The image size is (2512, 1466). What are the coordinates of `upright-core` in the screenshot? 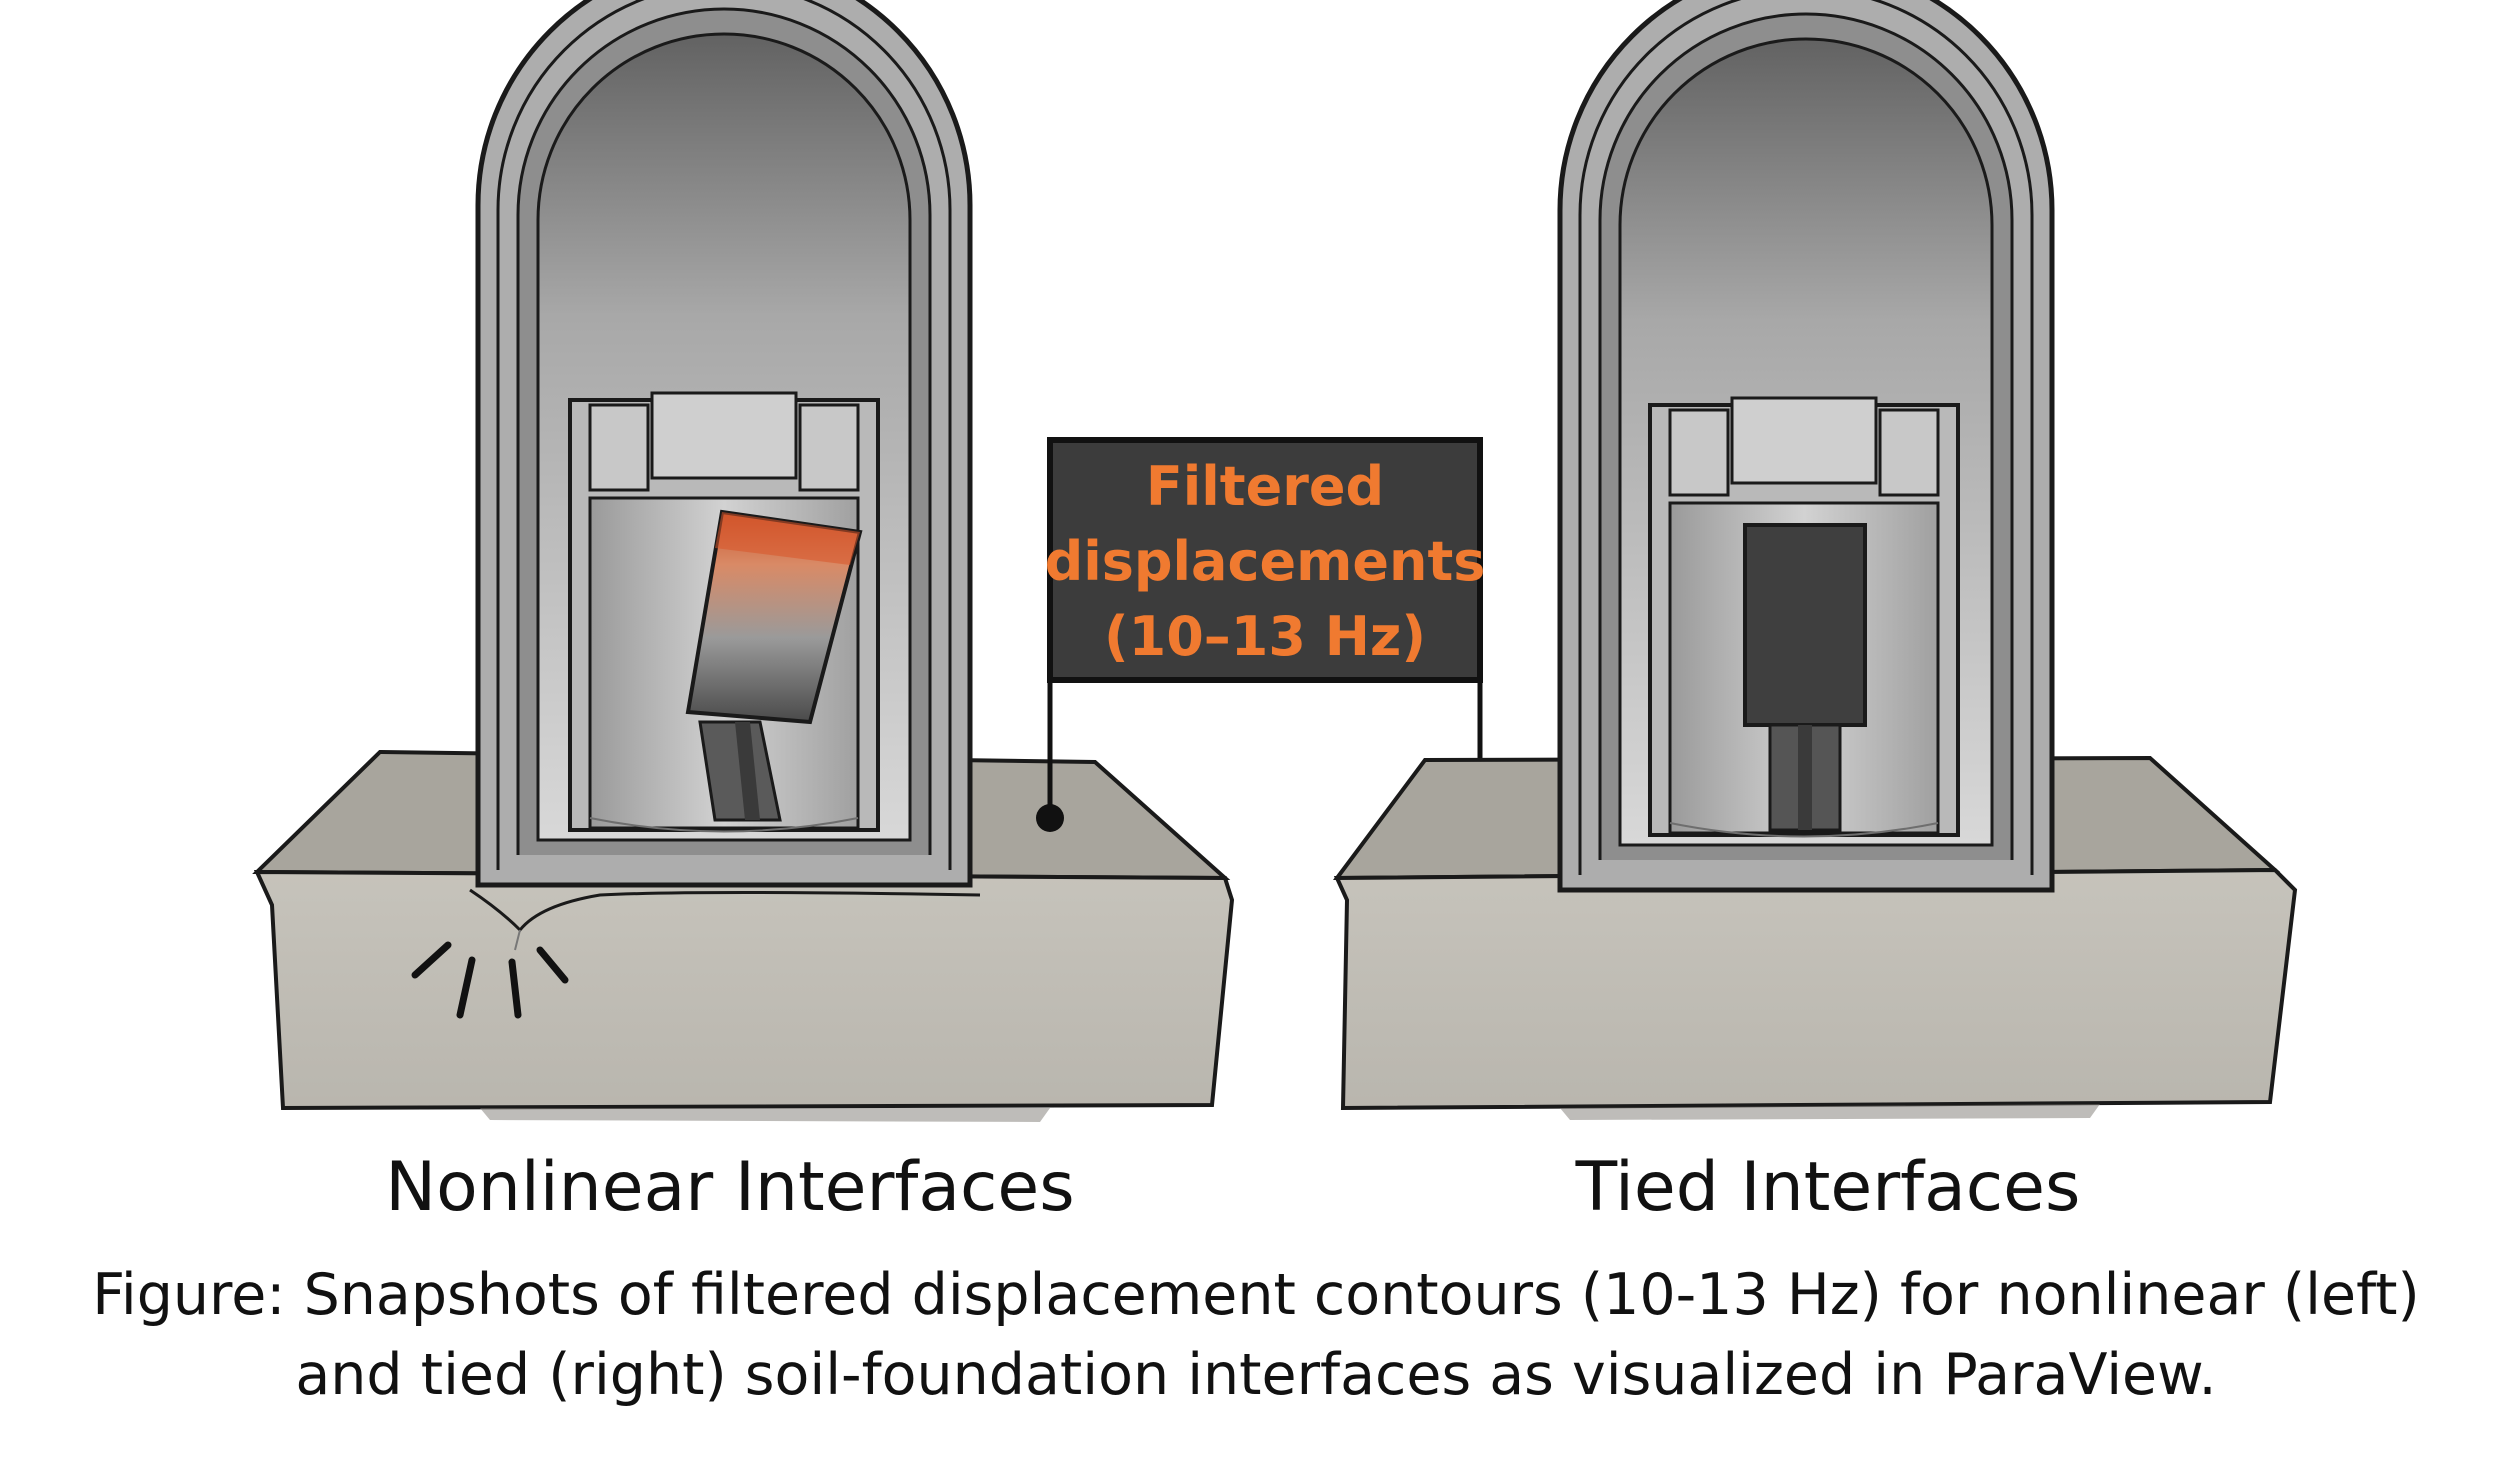 It's located at (1805, 677).